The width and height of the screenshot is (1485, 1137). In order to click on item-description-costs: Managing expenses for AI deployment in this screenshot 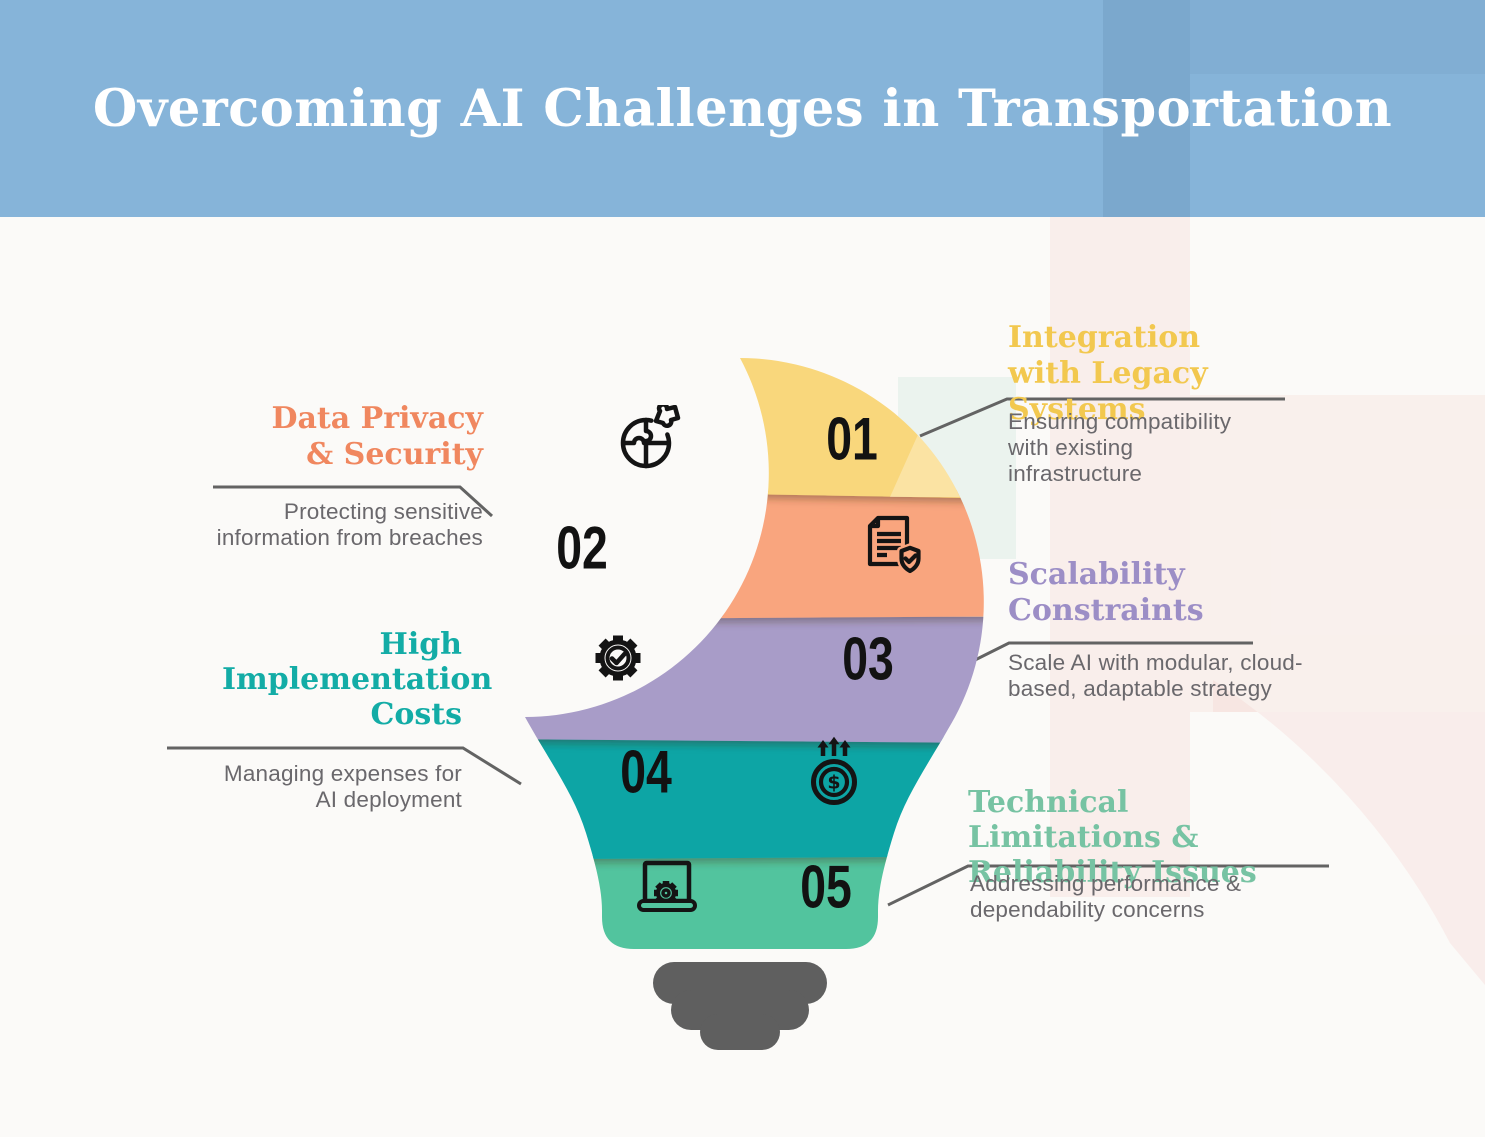, I will do `click(342, 786)`.